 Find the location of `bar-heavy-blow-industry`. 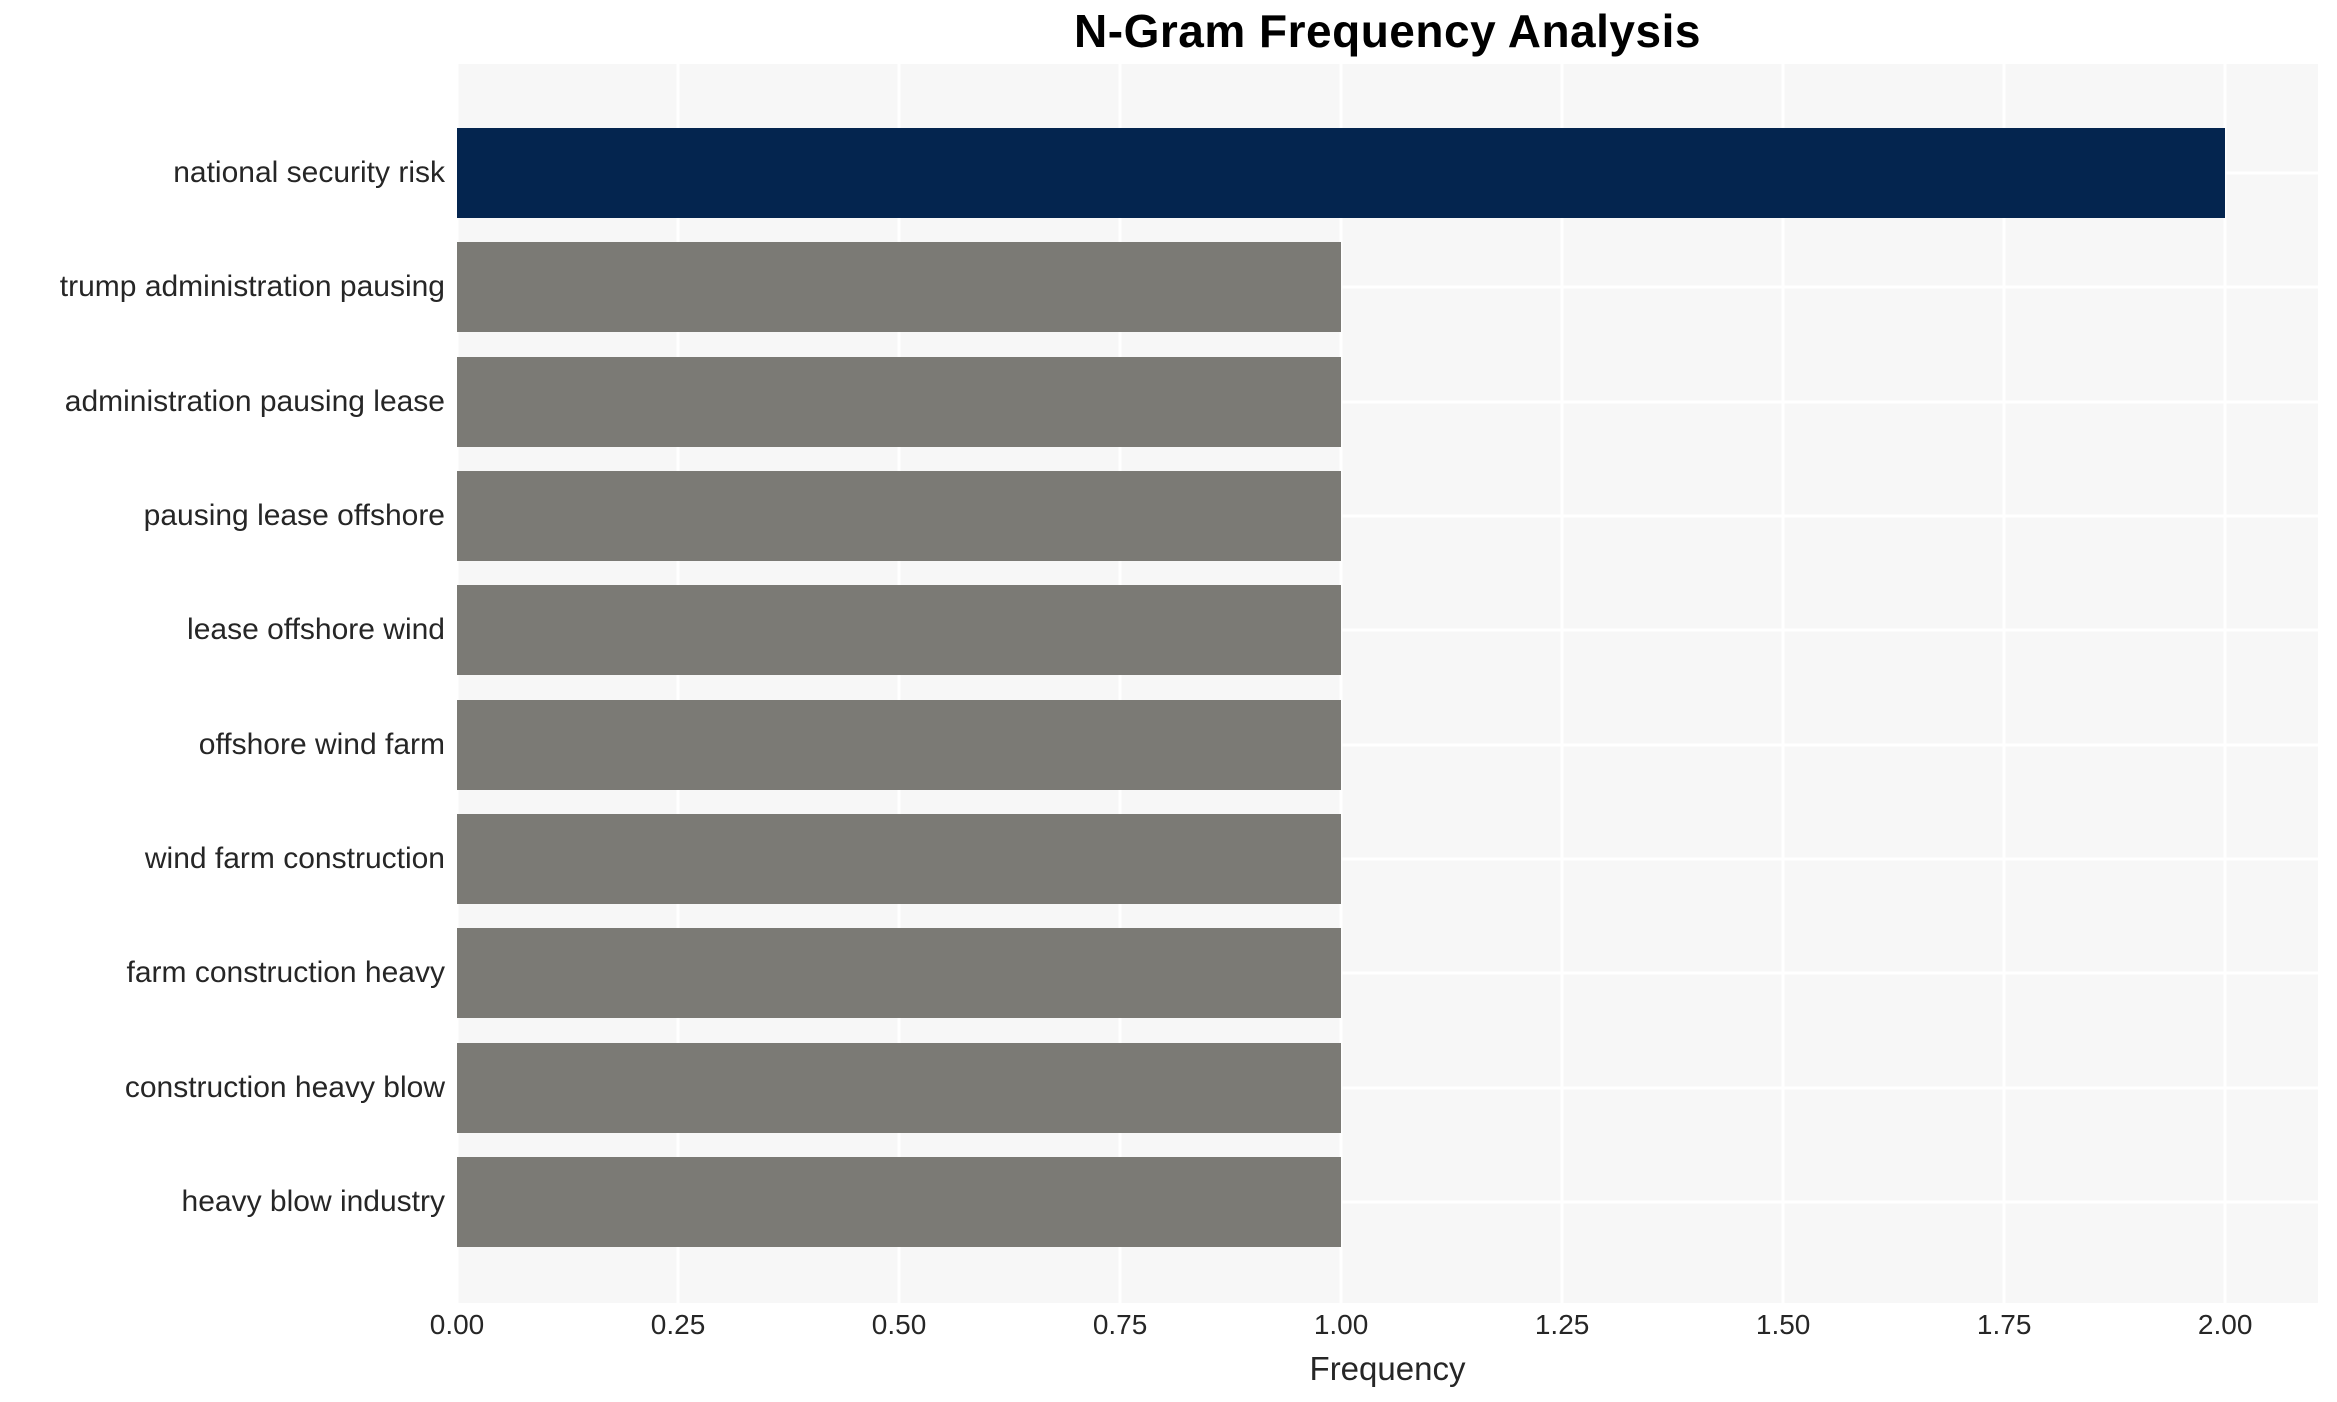

bar-heavy-blow-industry is located at coordinates (899, 1201).